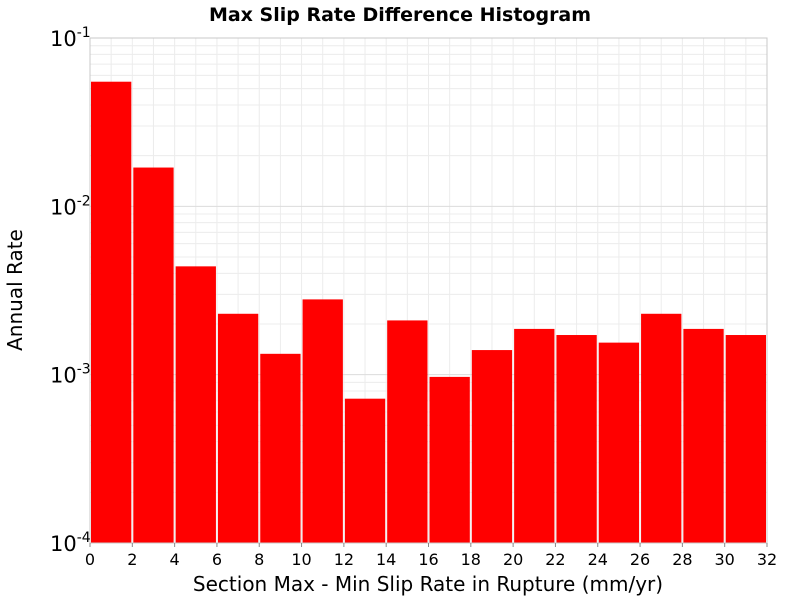 This screenshot has height=600, width=800. What do you see at coordinates (15, 290) in the screenshot?
I see `y-axis-label: Annual Rate` at bounding box center [15, 290].